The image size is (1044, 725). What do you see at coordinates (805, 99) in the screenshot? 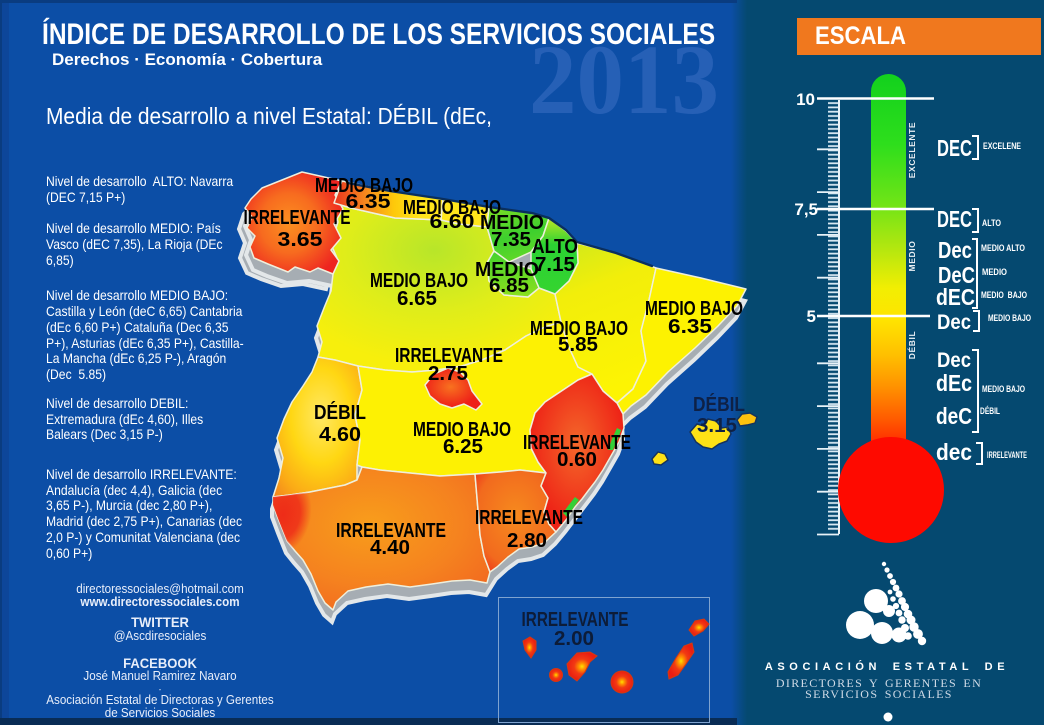
I see `svg-text: 10` at bounding box center [805, 99].